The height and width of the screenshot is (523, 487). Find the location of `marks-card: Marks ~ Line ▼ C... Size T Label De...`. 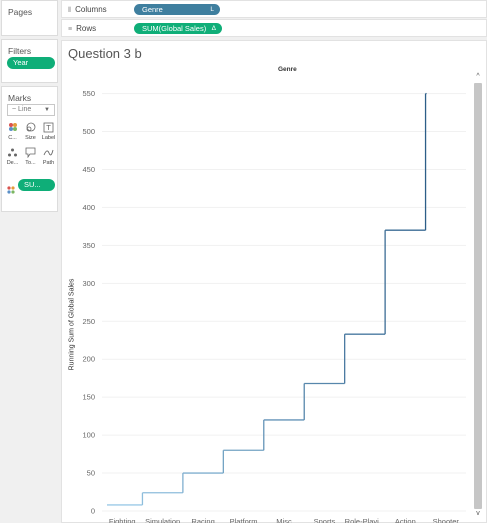

marks-card: Marks ~ Line ▼ C... Size T Label De... is located at coordinates (29, 149).